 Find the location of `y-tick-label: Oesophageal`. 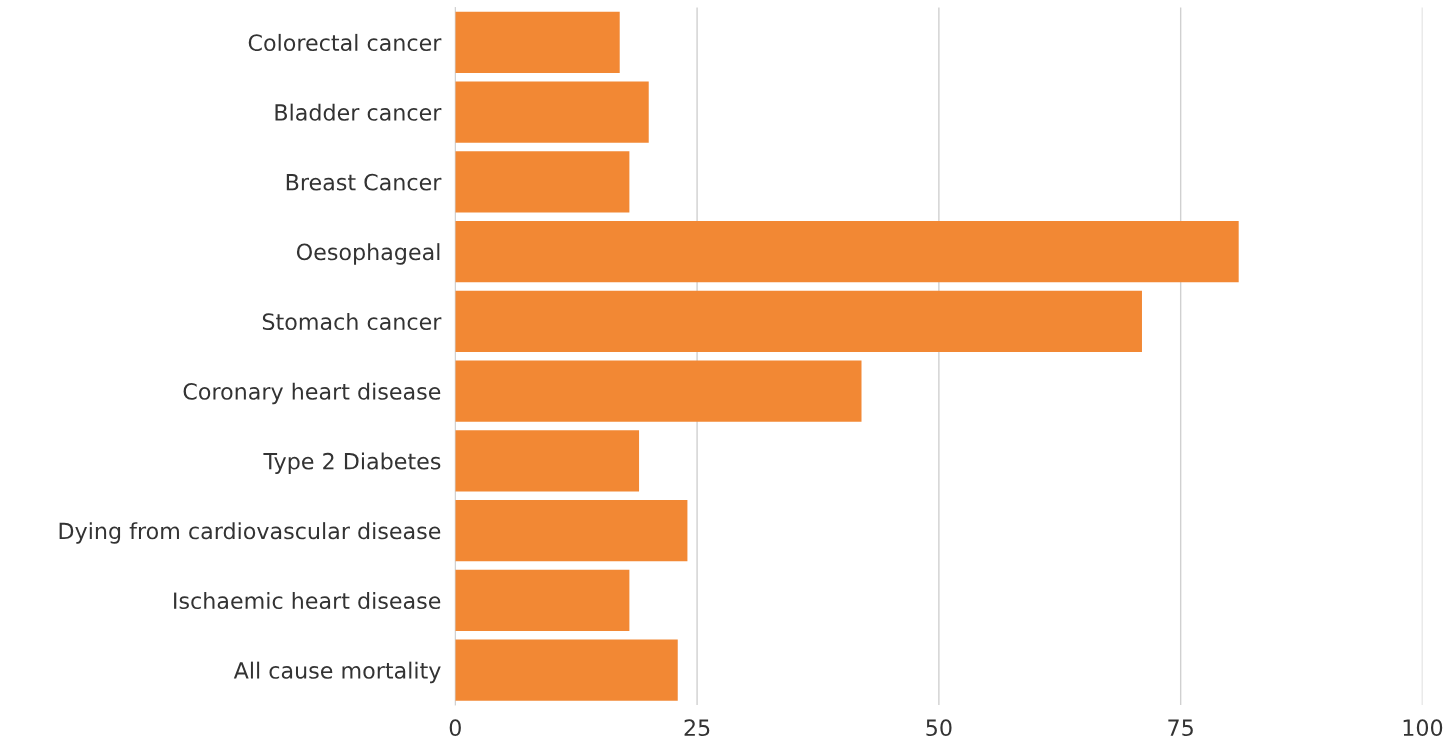

y-tick-label: Oesophageal is located at coordinates (368, 254).